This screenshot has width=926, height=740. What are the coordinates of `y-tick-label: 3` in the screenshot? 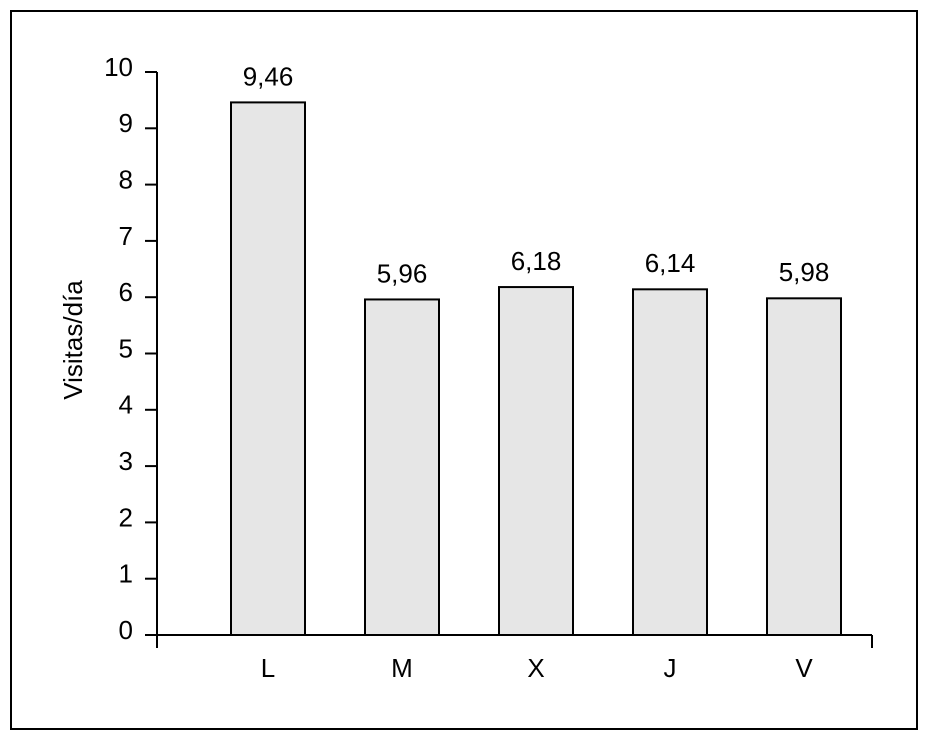 It's located at (126, 461).